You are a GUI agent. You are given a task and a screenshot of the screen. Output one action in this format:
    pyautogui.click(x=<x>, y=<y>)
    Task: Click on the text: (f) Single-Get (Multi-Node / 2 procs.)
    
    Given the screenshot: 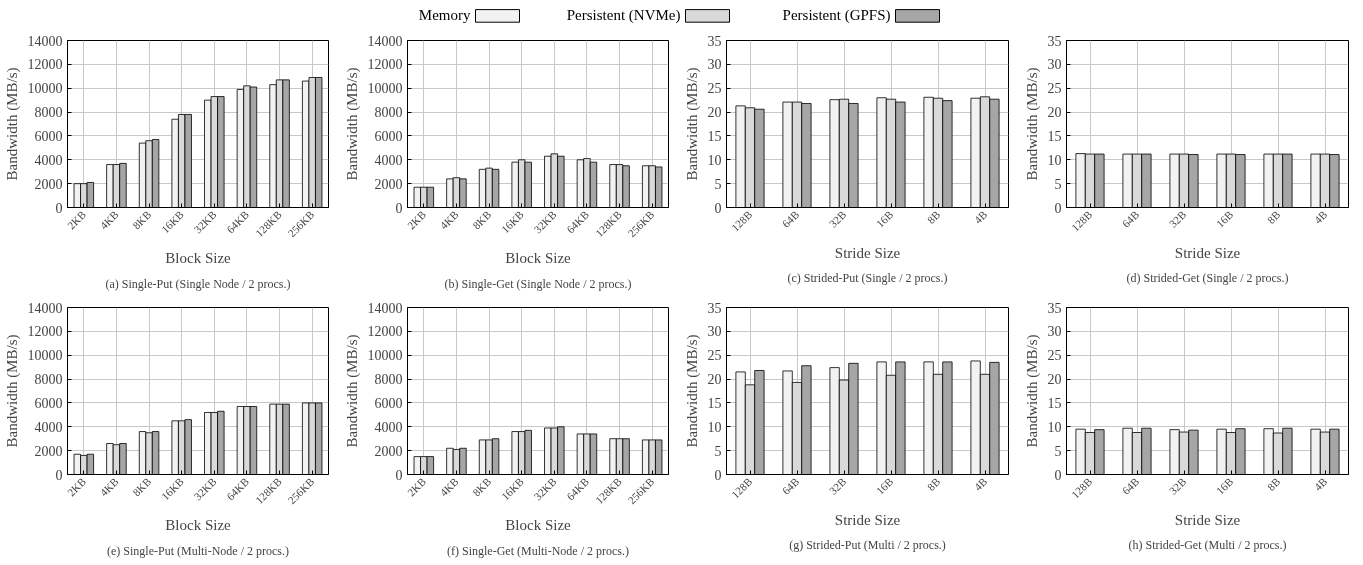 What is the action you would take?
    pyautogui.click(x=538, y=550)
    